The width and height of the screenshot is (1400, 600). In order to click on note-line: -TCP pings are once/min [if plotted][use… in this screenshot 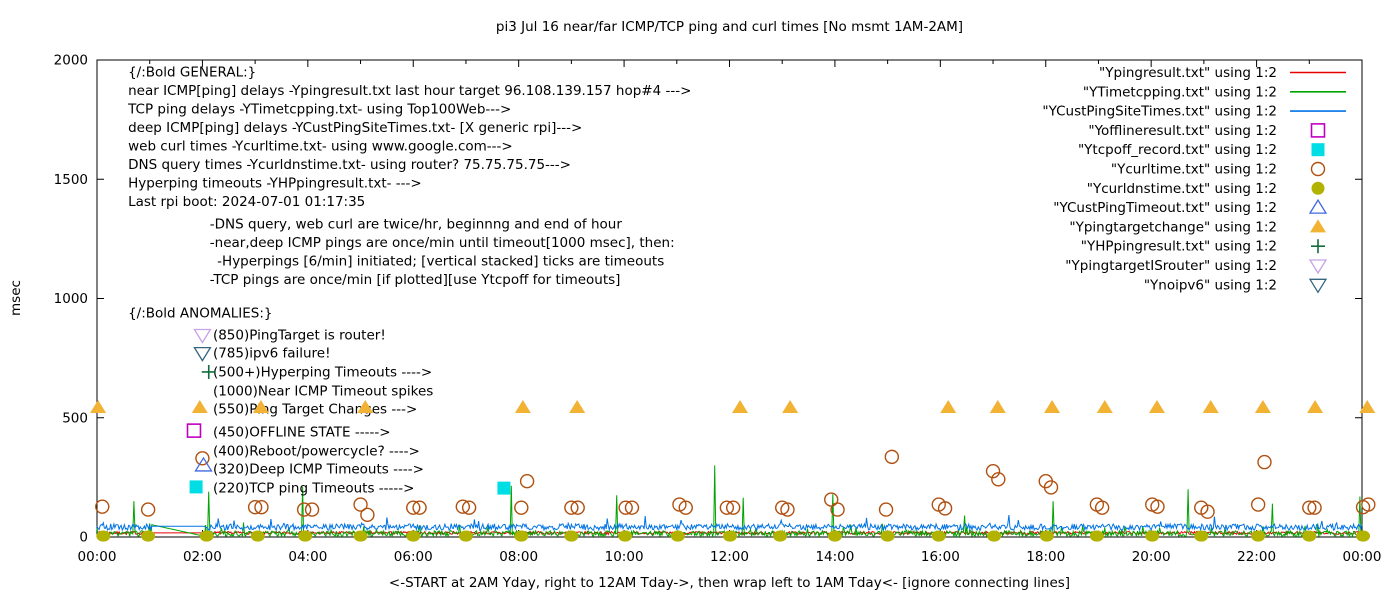, I will do `click(415, 280)`.